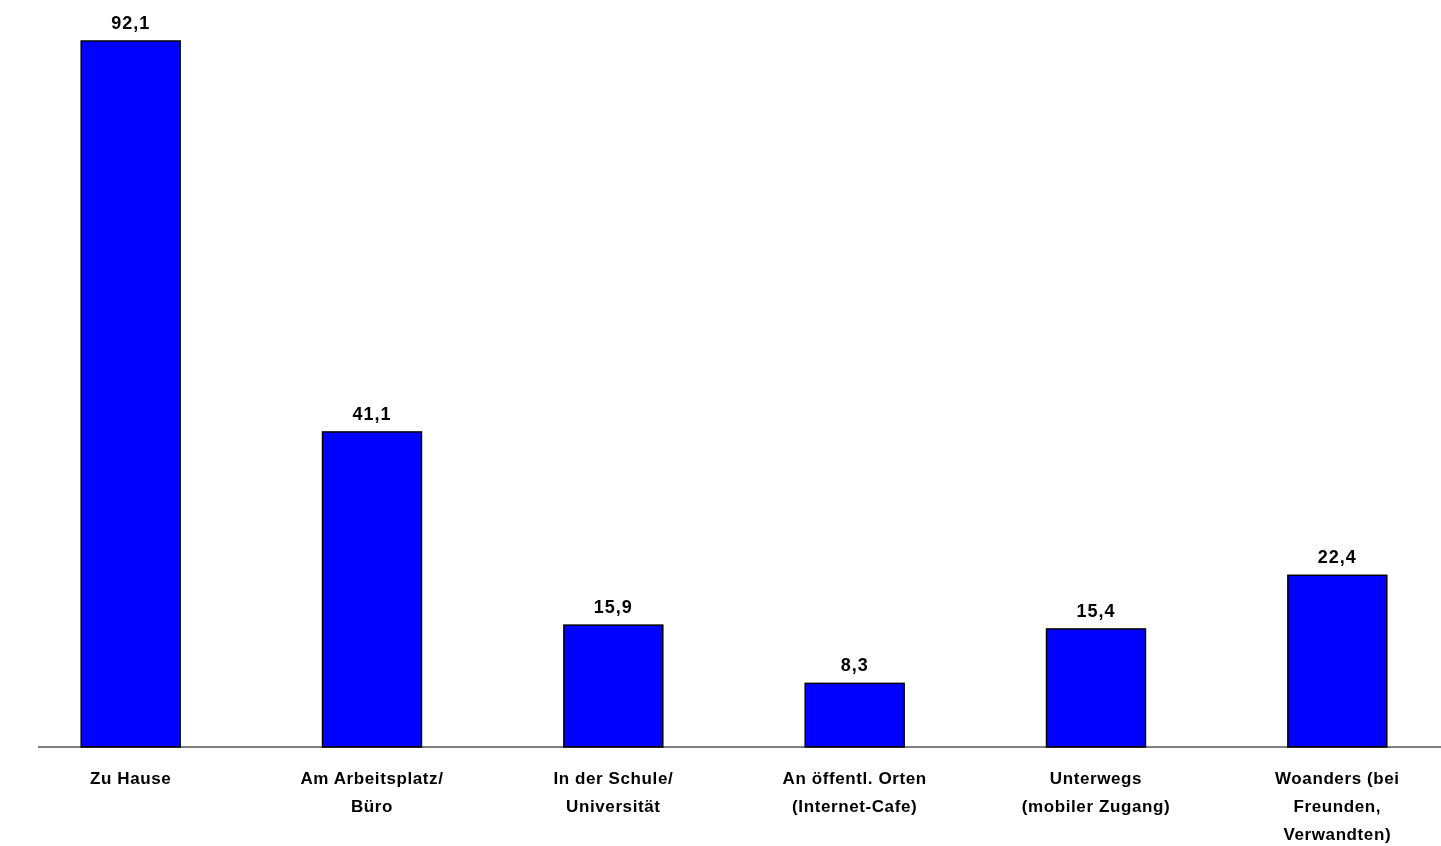  Describe the element at coordinates (854, 665) in the screenshot. I see `data-label: 8,3` at that location.